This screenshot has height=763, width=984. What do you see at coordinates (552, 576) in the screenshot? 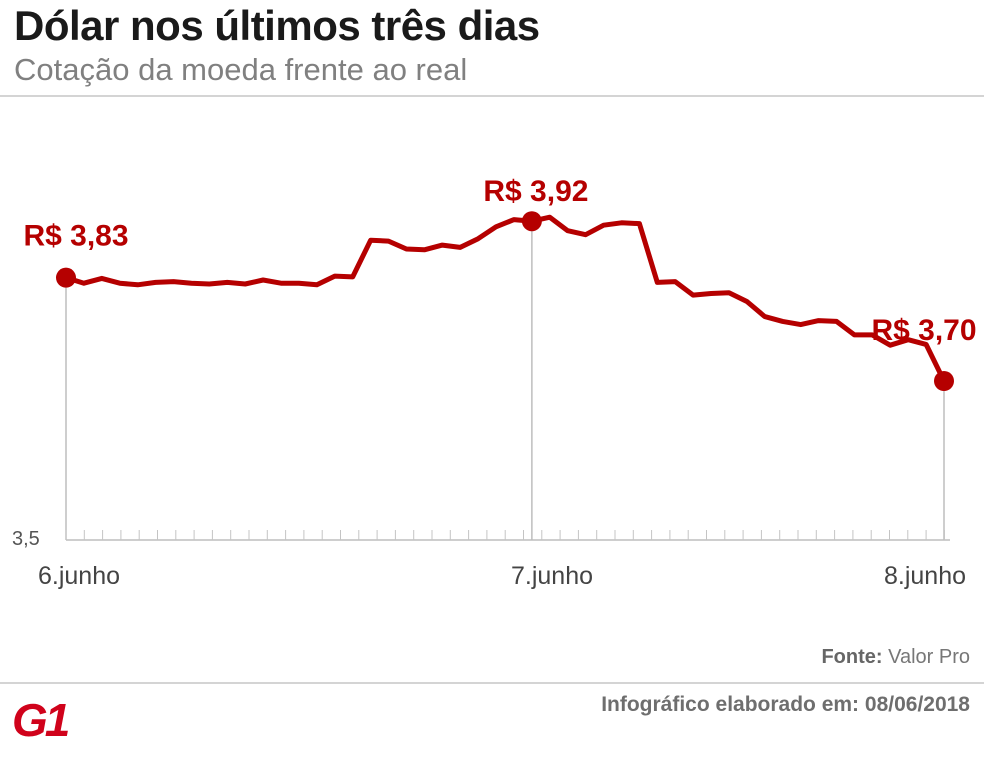
I see `x-tick-label: 7.junho` at bounding box center [552, 576].